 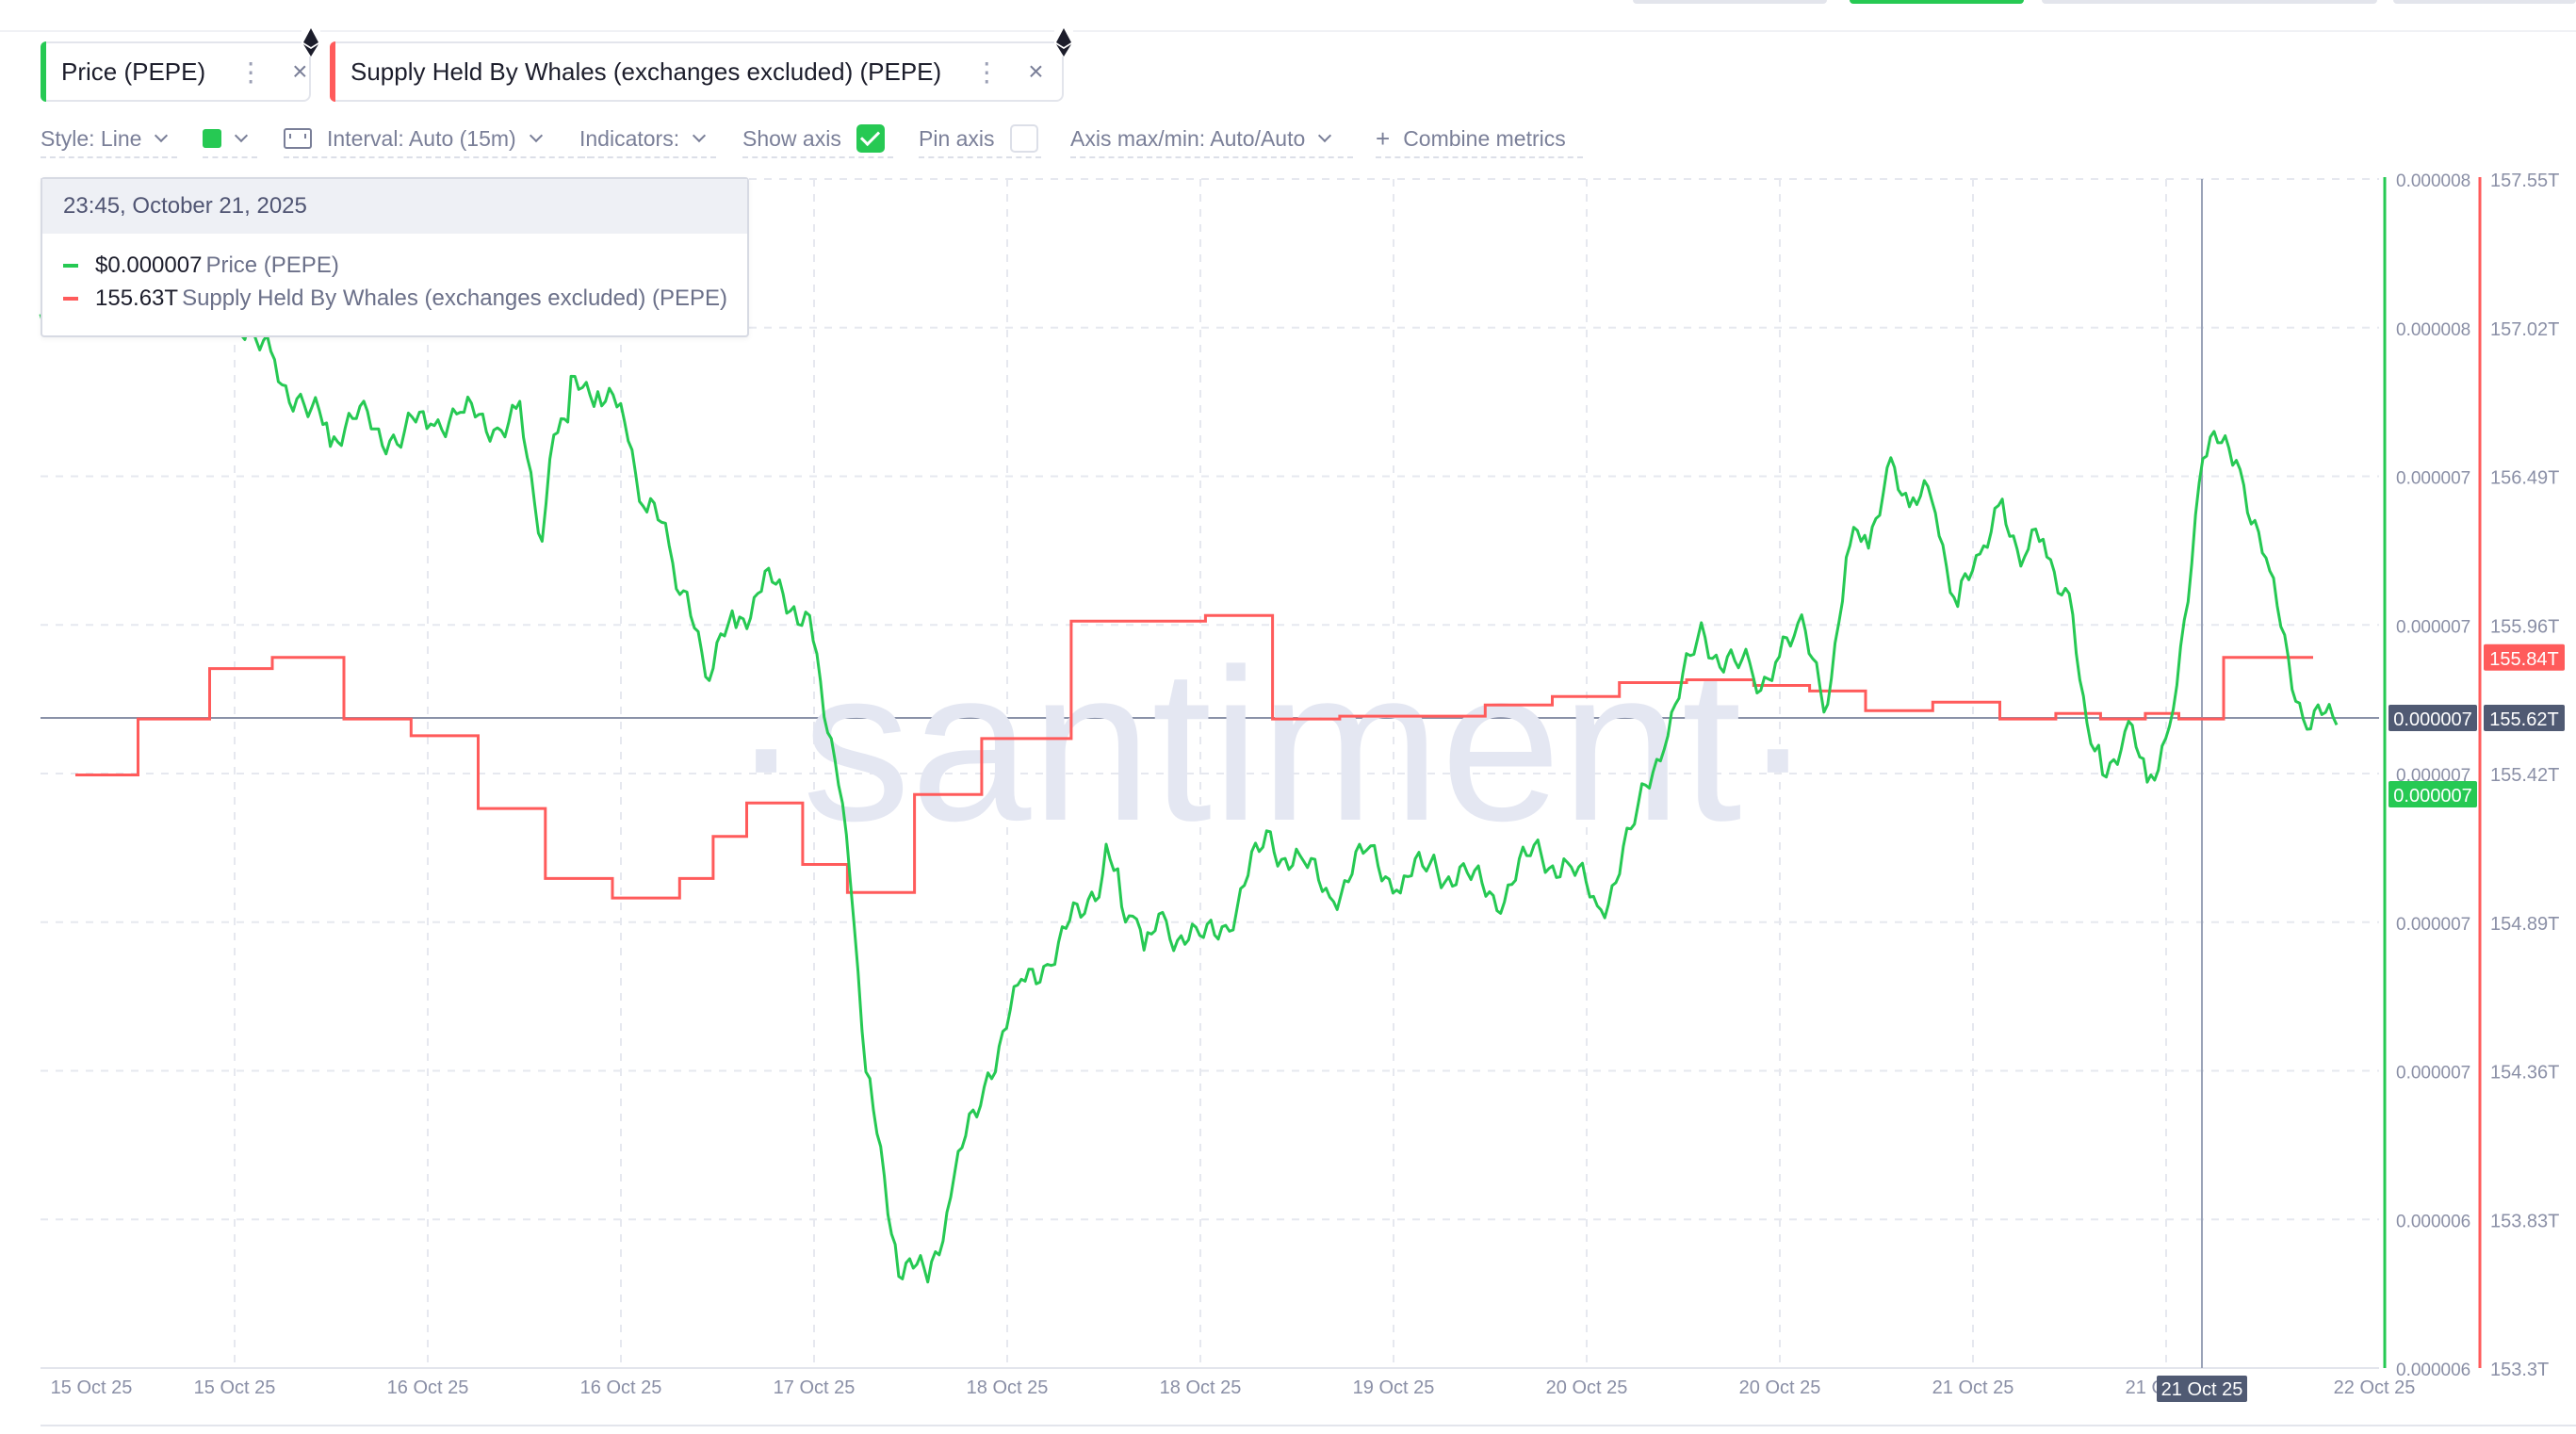 I want to click on style-dropdown: Style: Line, so click(x=109, y=139).